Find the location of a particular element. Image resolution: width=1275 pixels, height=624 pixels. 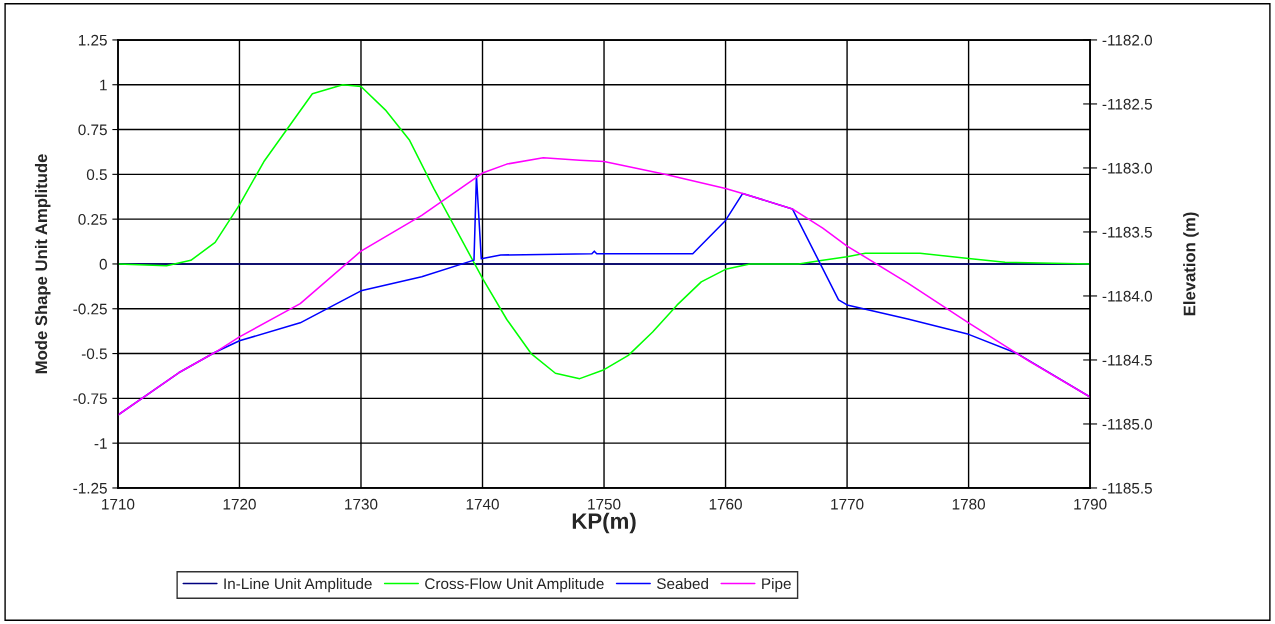

x-tick-label: 1770 is located at coordinates (847, 504).